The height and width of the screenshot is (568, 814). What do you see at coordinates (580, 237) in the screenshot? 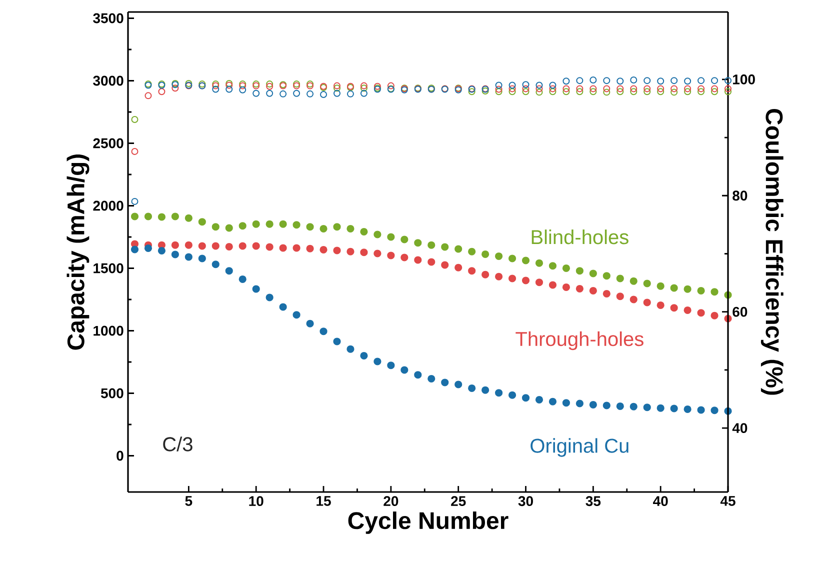
I see `series-label: Blind-holes` at bounding box center [580, 237].